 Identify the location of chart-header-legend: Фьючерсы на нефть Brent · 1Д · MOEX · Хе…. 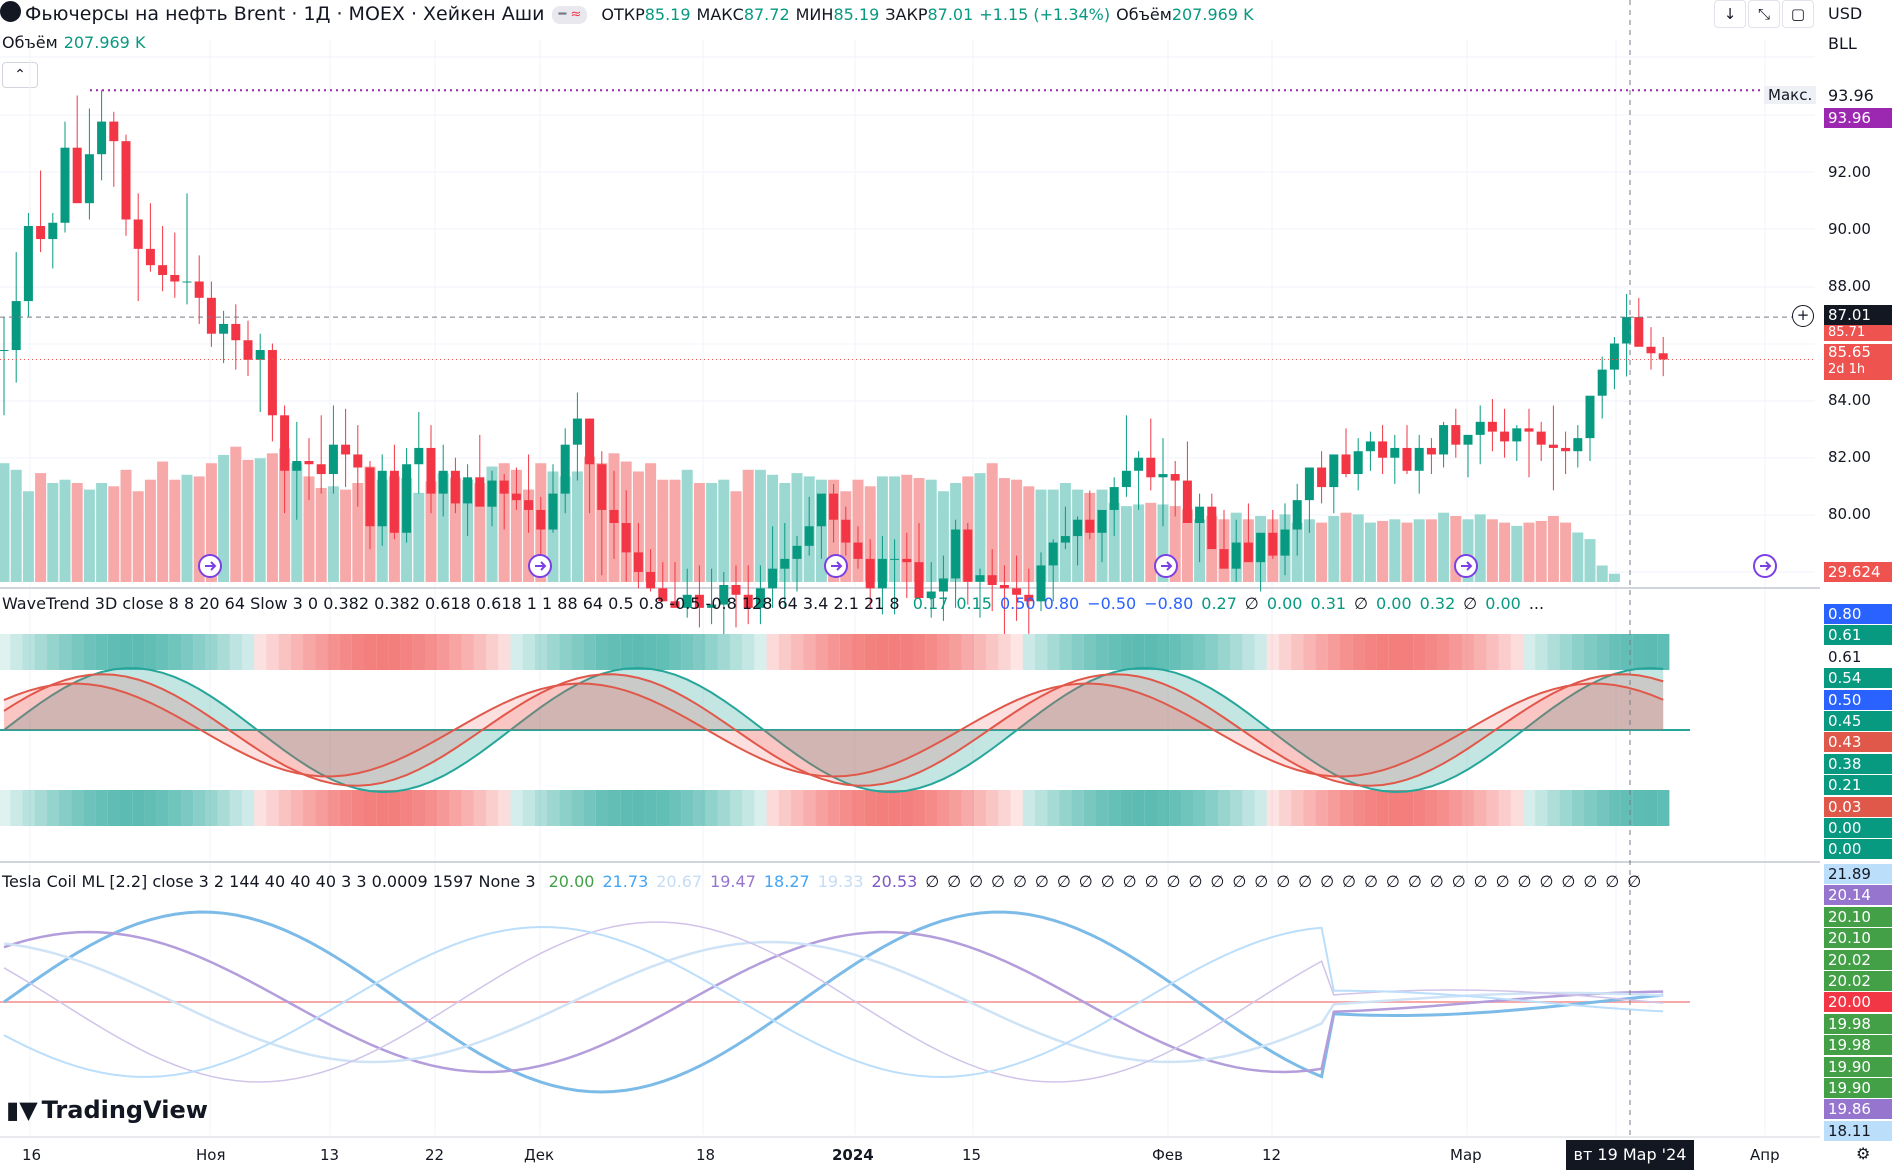
(910, 13).